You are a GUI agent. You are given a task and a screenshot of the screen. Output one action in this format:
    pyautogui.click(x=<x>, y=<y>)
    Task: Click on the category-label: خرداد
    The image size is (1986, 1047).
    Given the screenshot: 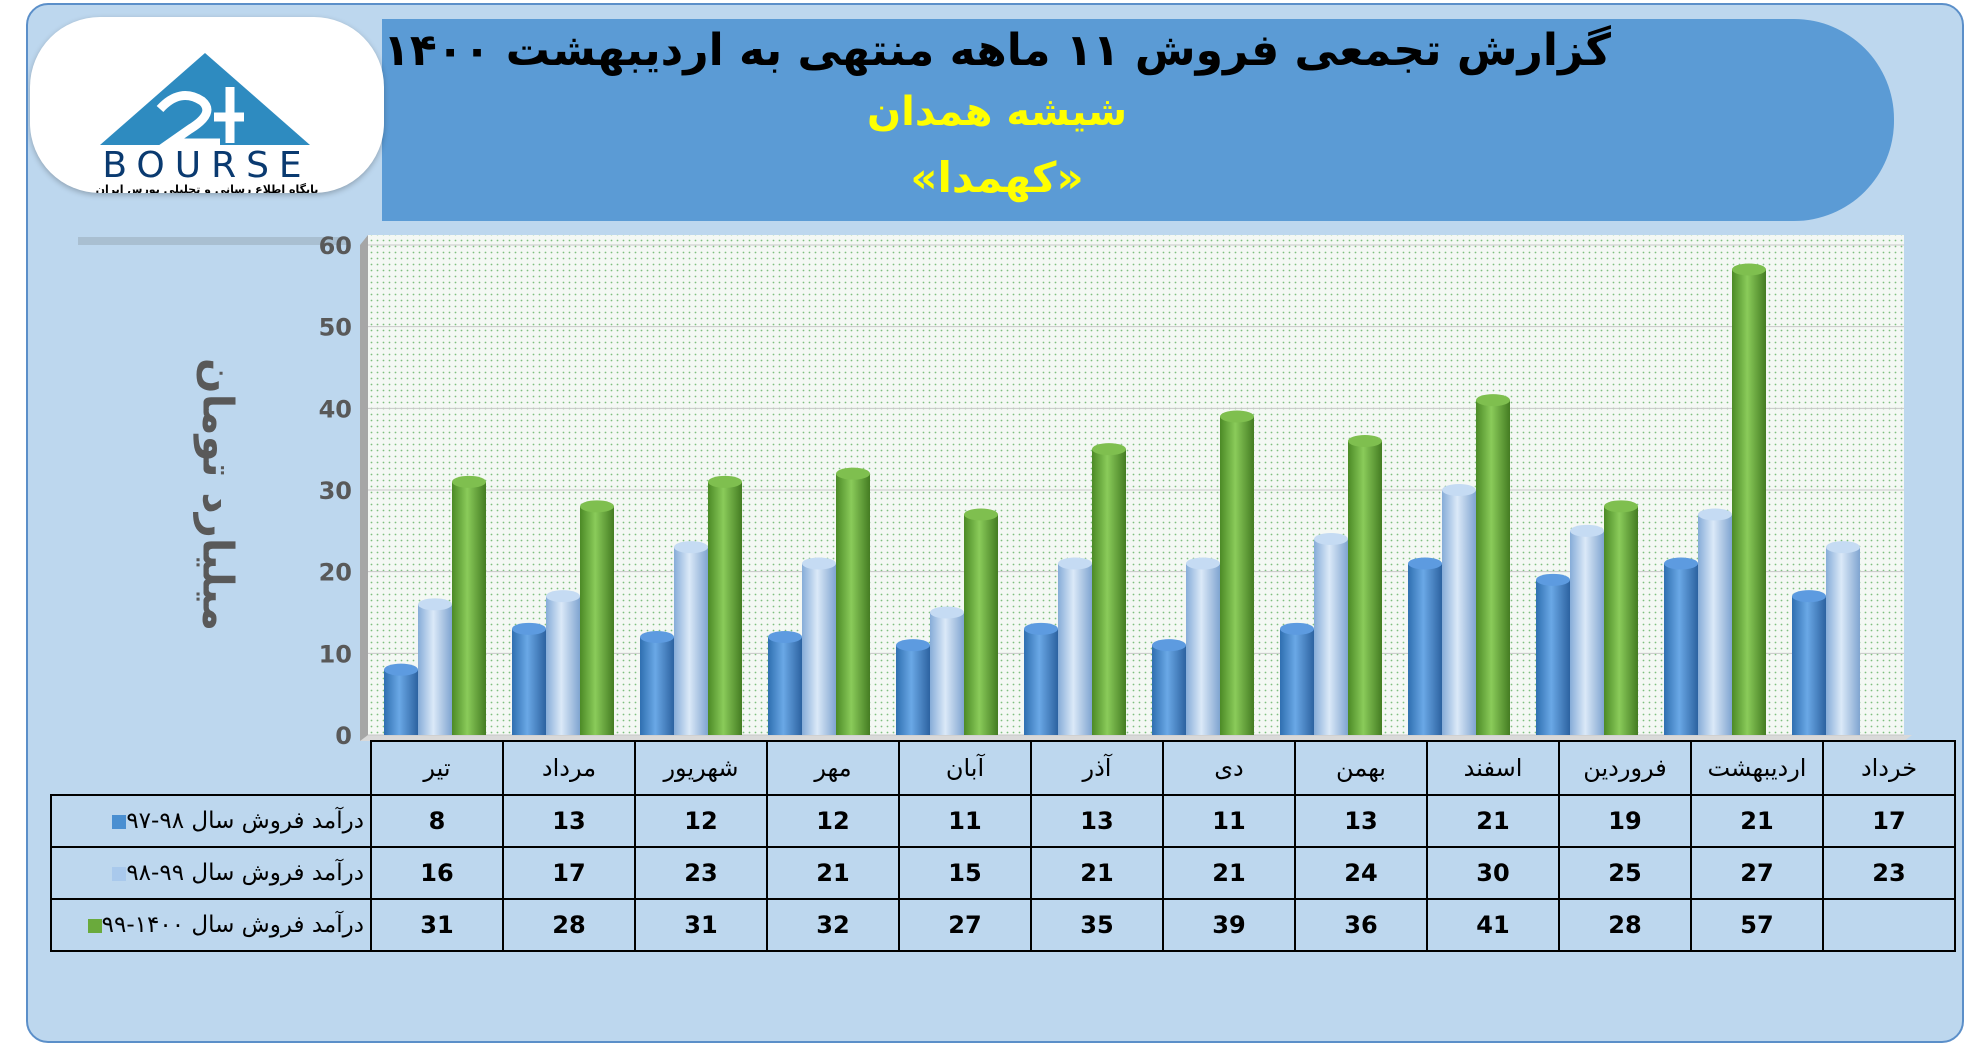 What is the action you would take?
    pyautogui.click(x=1889, y=768)
    